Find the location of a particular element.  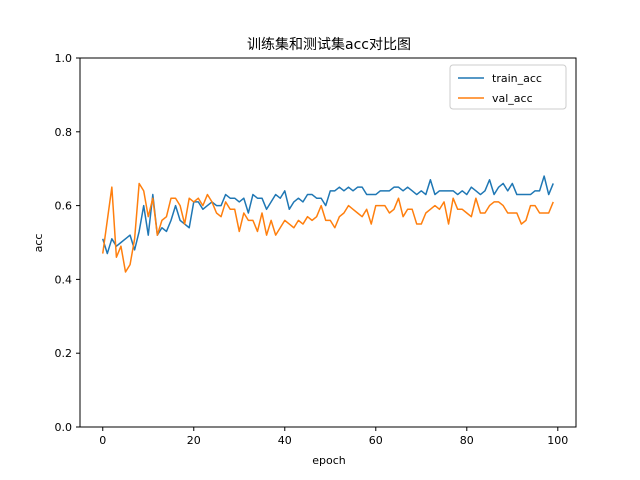

x-tick-label: 20 is located at coordinates (194, 440).